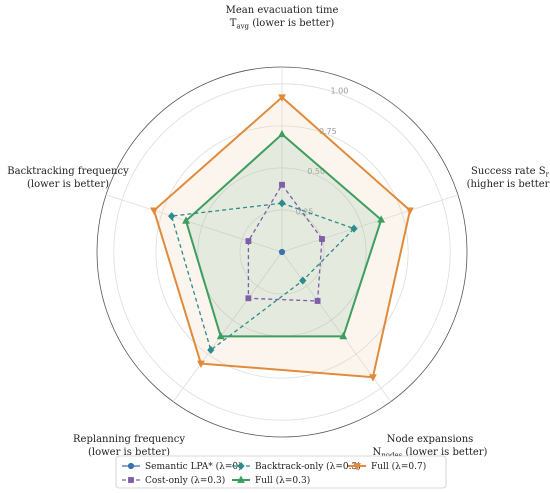 The width and height of the screenshot is (550, 493). What do you see at coordinates (68, 171) in the screenshot?
I see `axis-label: Backtracking frequency` at bounding box center [68, 171].